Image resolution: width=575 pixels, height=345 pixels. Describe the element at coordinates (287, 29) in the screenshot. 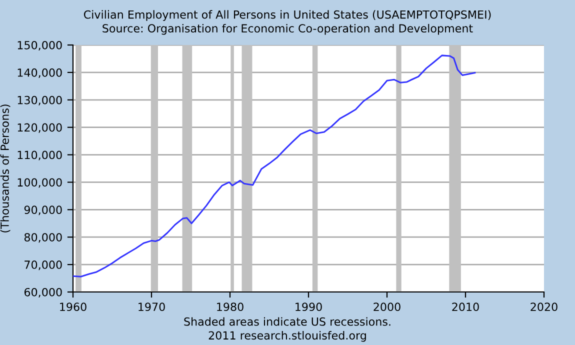

I see `chart-subtitle: Source: Organisation for Economic Co-operation and Development` at that location.